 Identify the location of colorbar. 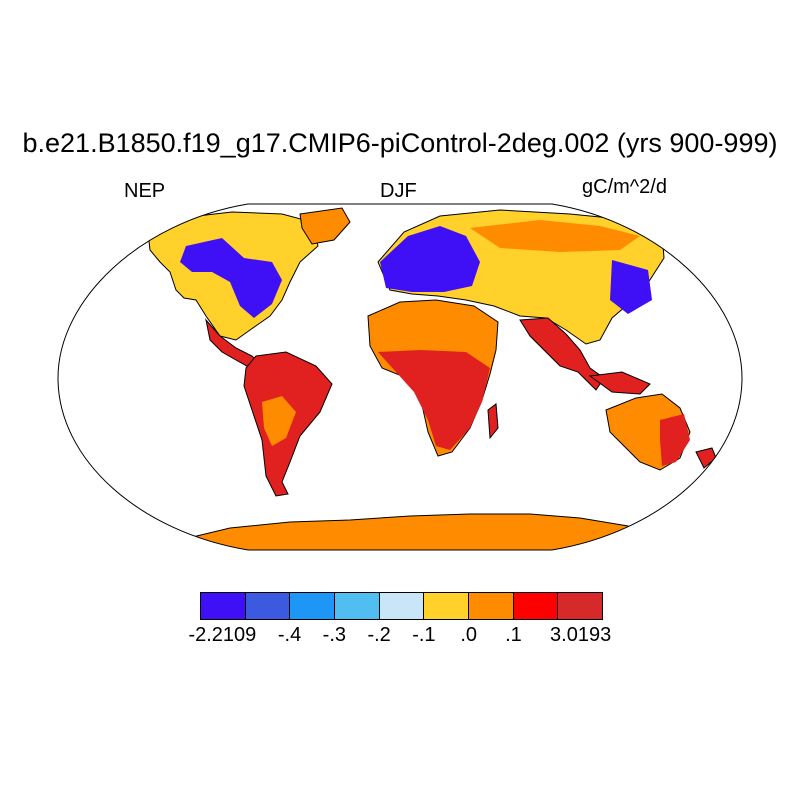
(401, 606).